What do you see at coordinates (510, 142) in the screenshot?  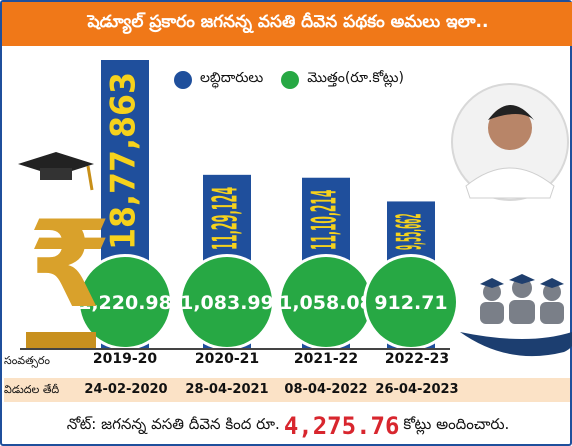 I see `person-portrait` at bounding box center [510, 142].